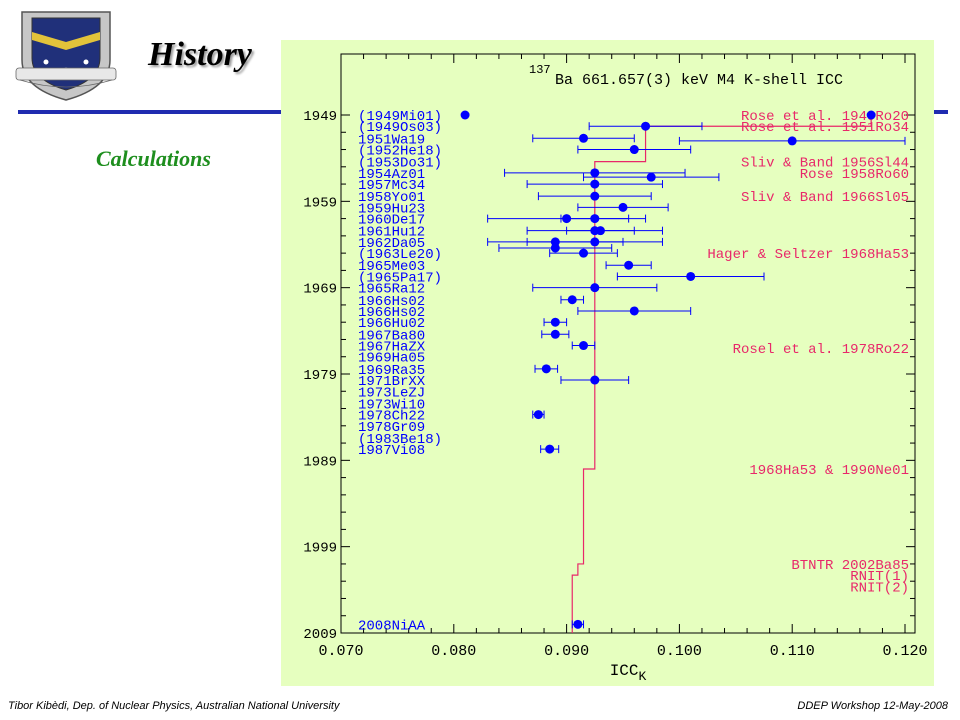  What do you see at coordinates (392, 626) in the screenshot?
I see `reference-label: 2008NiAA` at bounding box center [392, 626].